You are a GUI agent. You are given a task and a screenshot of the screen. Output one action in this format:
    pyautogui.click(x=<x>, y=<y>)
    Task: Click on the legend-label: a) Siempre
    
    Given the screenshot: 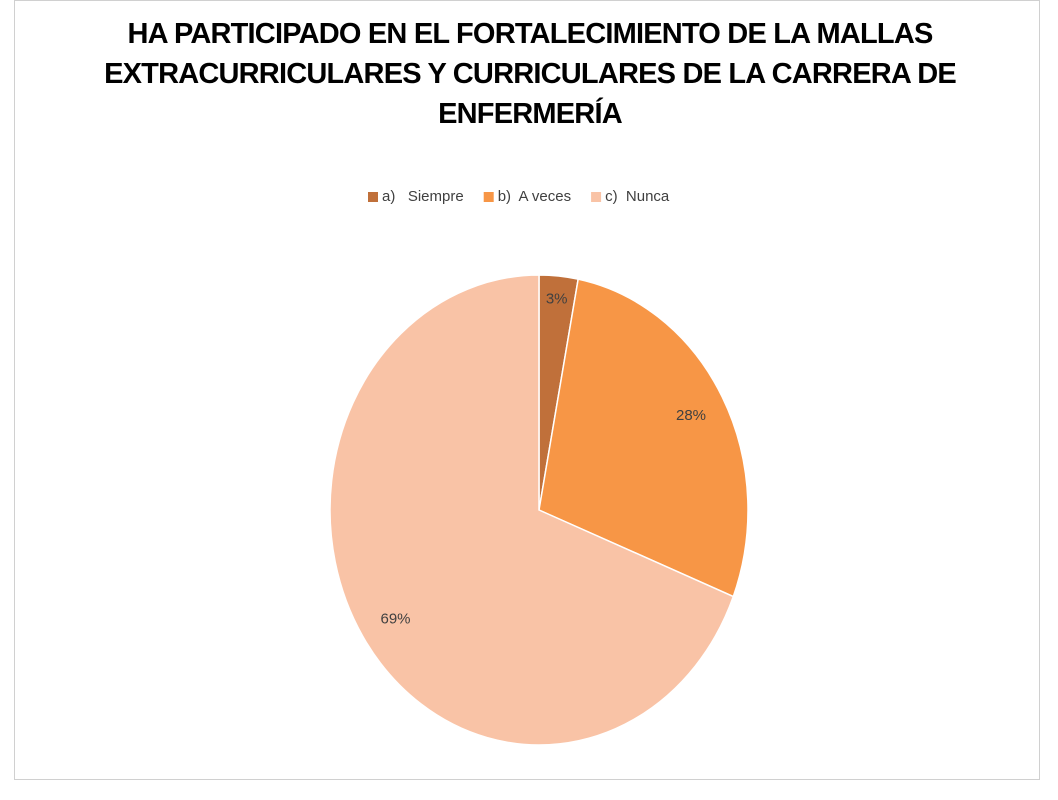 What is the action you would take?
    pyautogui.click(x=423, y=196)
    